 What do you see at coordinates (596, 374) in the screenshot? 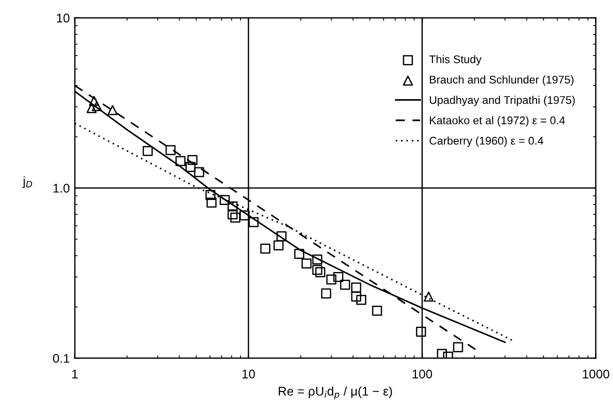
I see `x-tick-label: 1000` at bounding box center [596, 374].